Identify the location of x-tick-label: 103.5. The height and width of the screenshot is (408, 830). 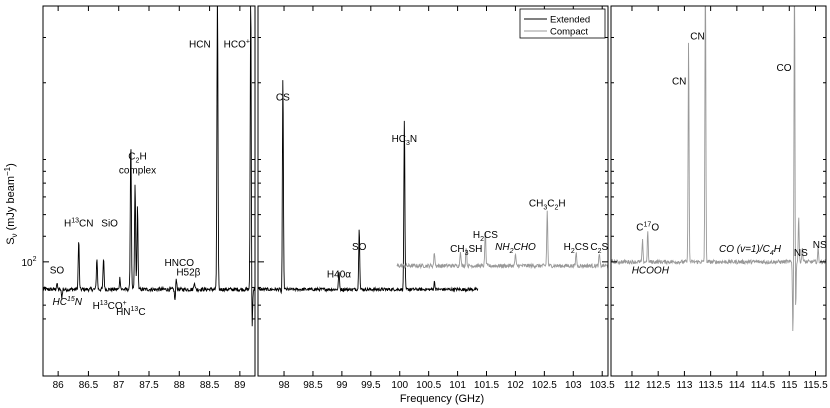
(602, 385).